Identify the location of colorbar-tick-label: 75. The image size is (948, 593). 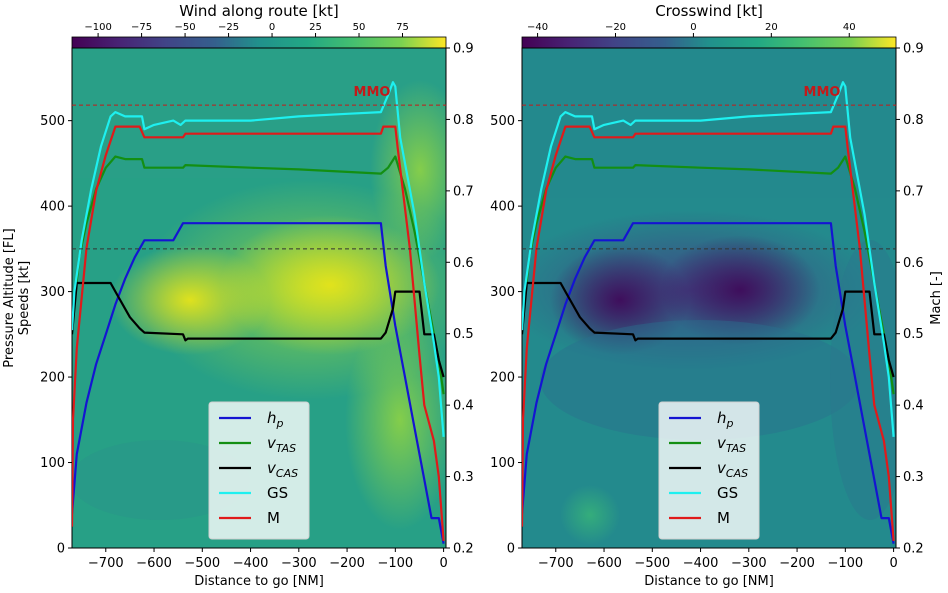
(402, 27).